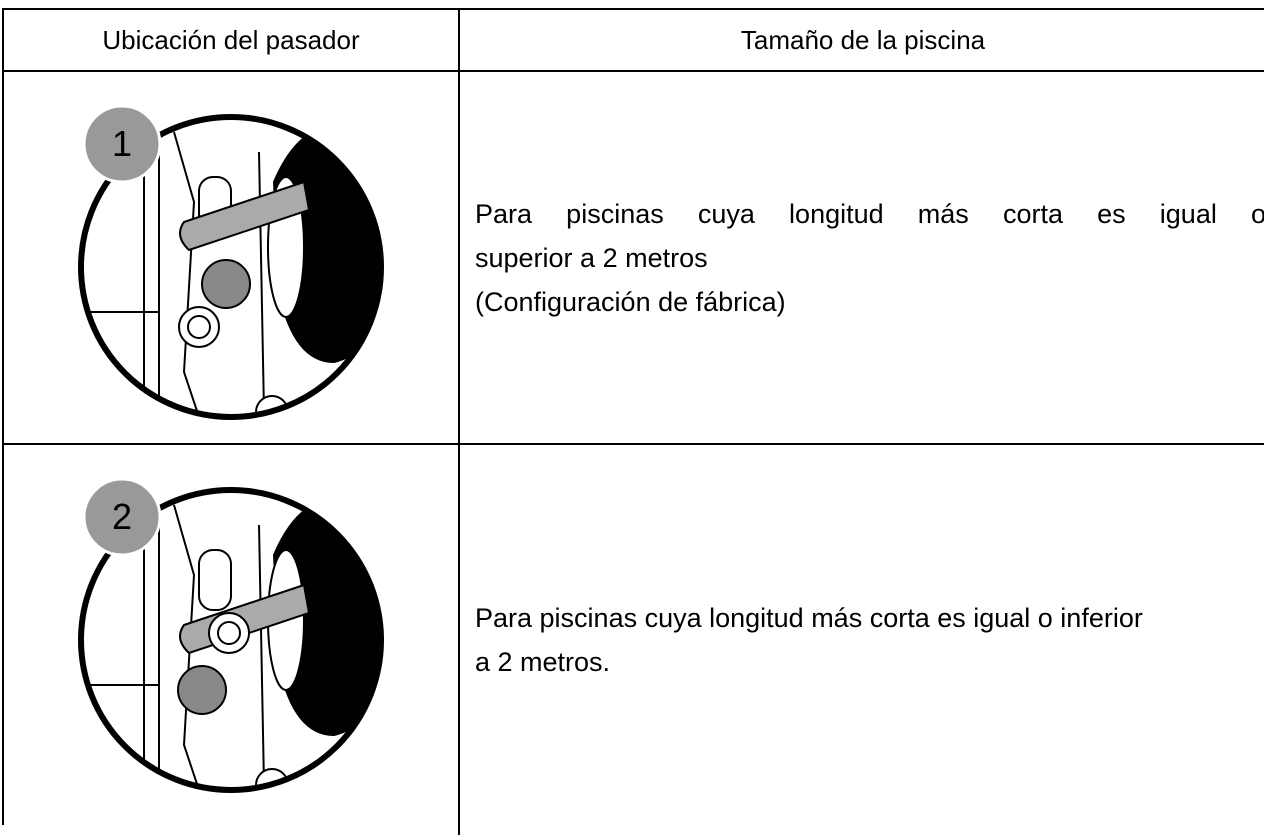 The height and width of the screenshot is (838, 1264). What do you see at coordinates (245, 216) in the screenshot?
I see `lever-arm` at bounding box center [245, 216].